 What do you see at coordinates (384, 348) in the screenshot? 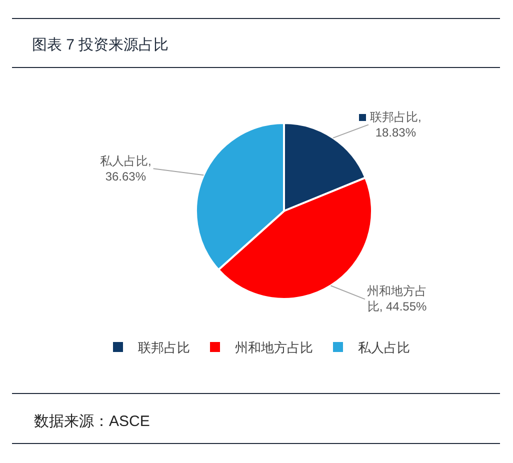
I see `legend-label: 私人占比` at bounding box center [384, 348].